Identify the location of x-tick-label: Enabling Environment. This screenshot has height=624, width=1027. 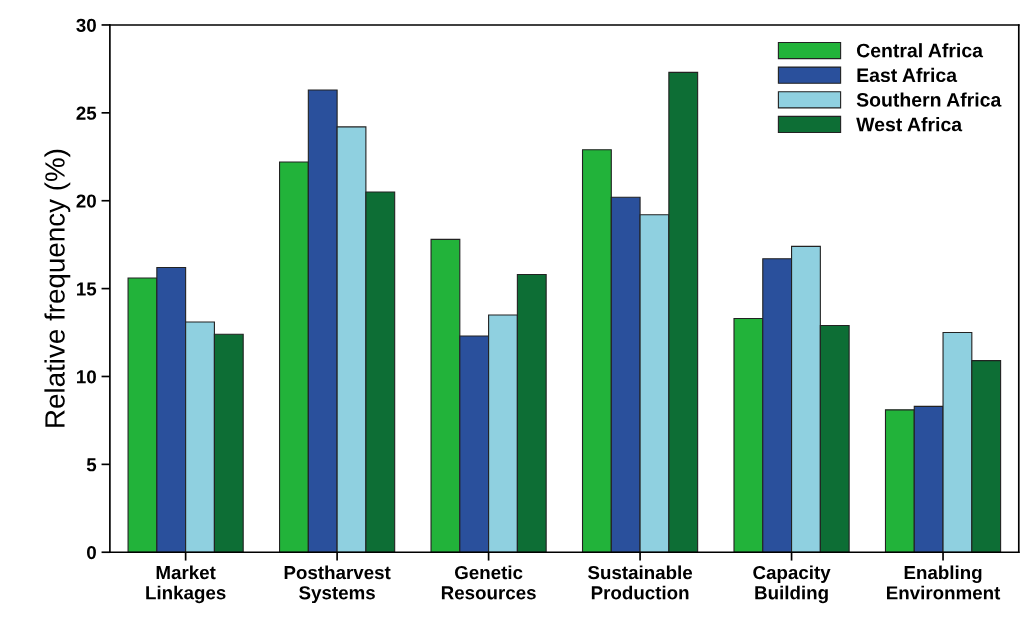
(944, 582).